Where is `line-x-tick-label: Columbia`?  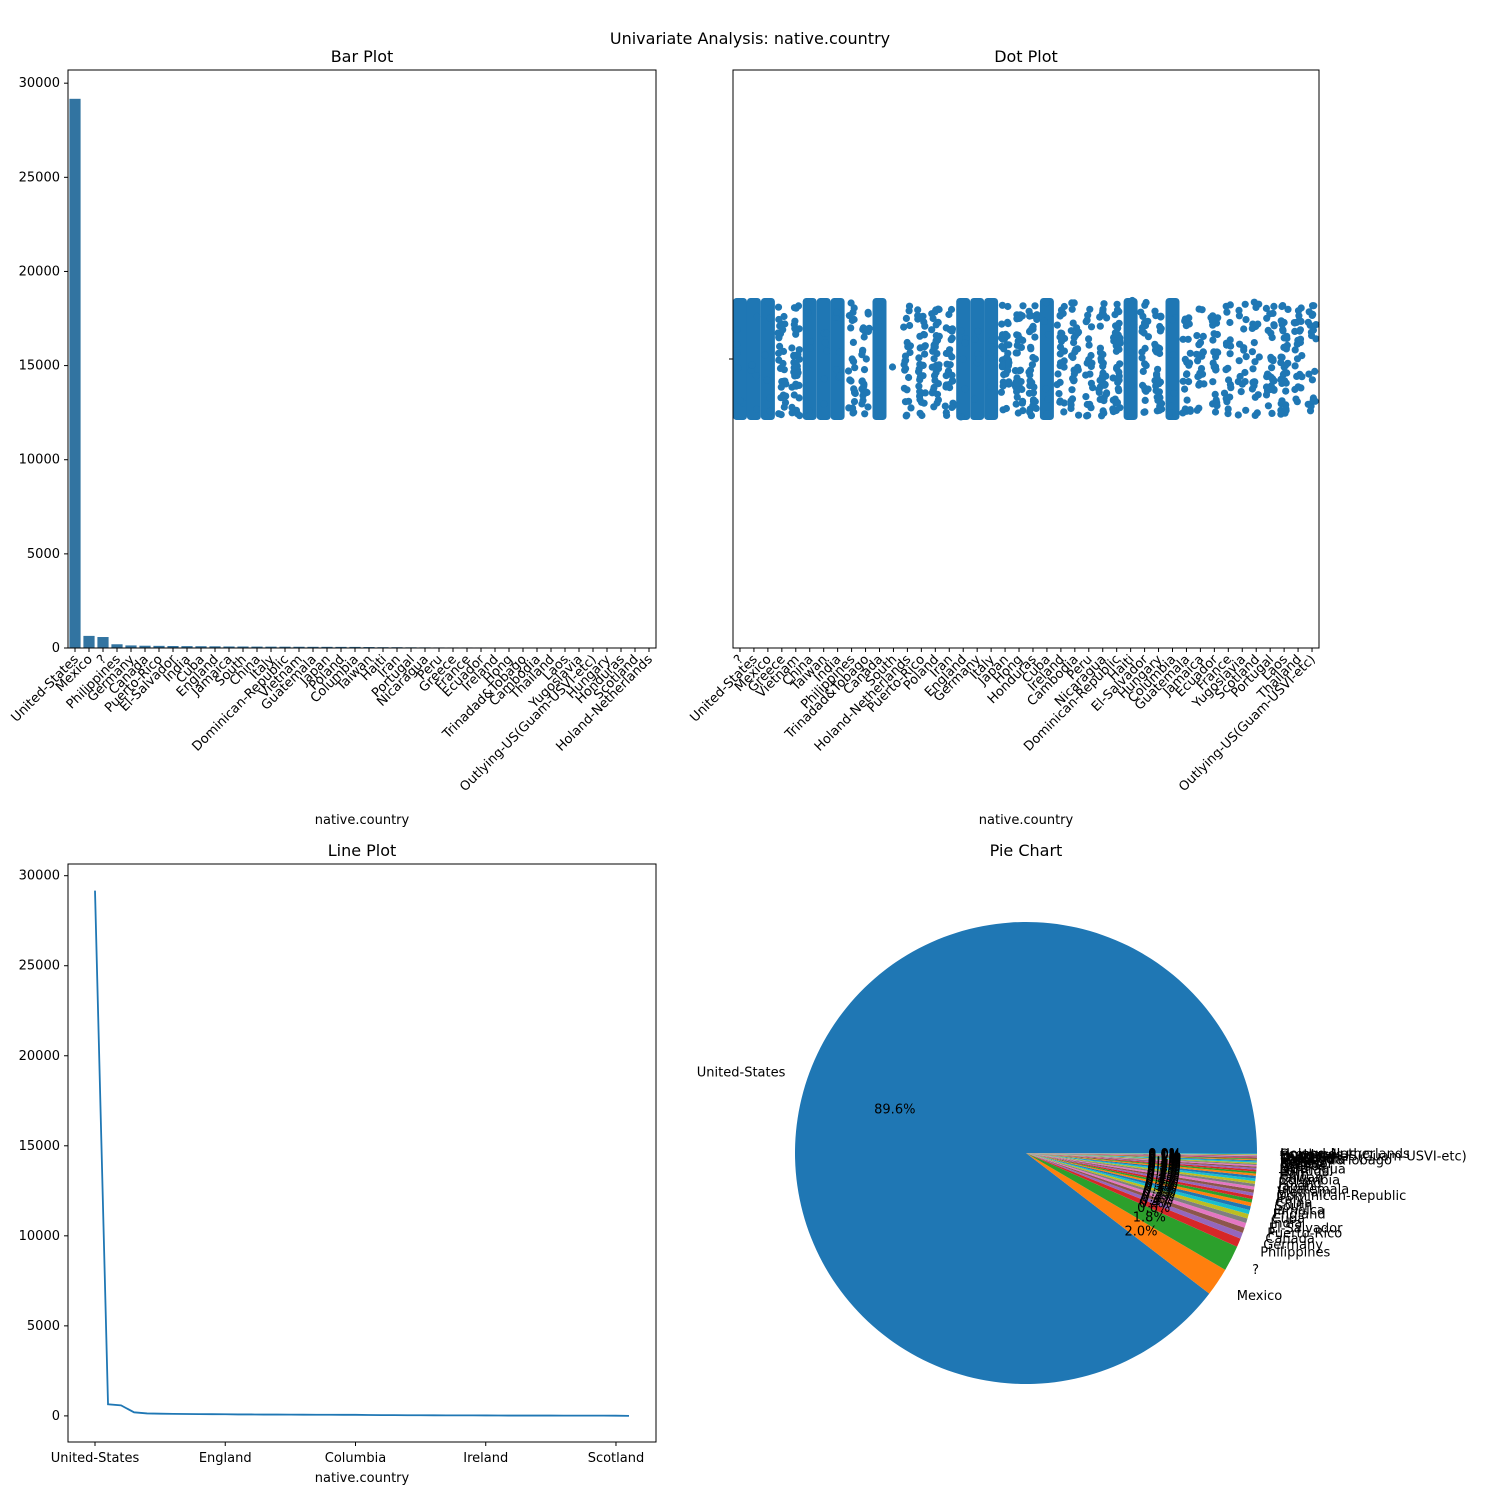
line-x-tick-label: Columbia is located at coordinates (355, 1458).